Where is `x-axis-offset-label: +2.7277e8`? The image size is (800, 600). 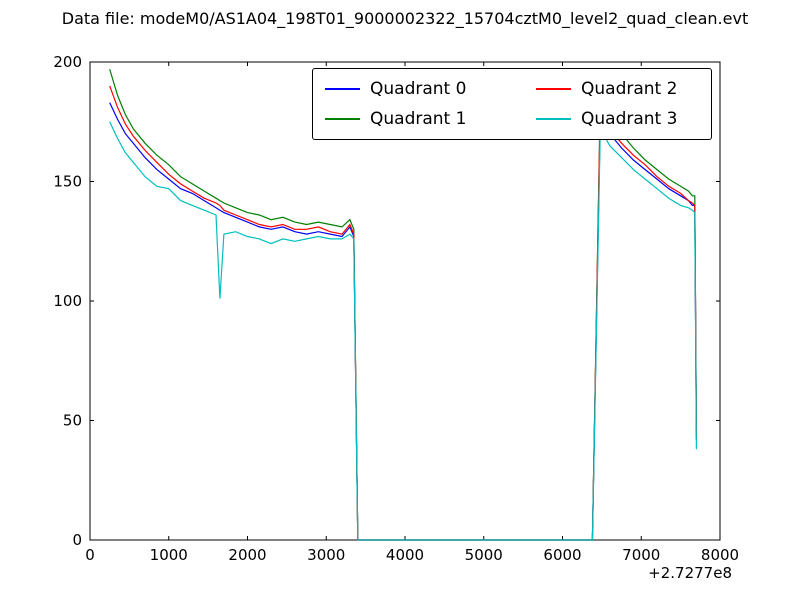 x-axis-offset-label: +2.7277e8 is located at coordinates (690, 573).